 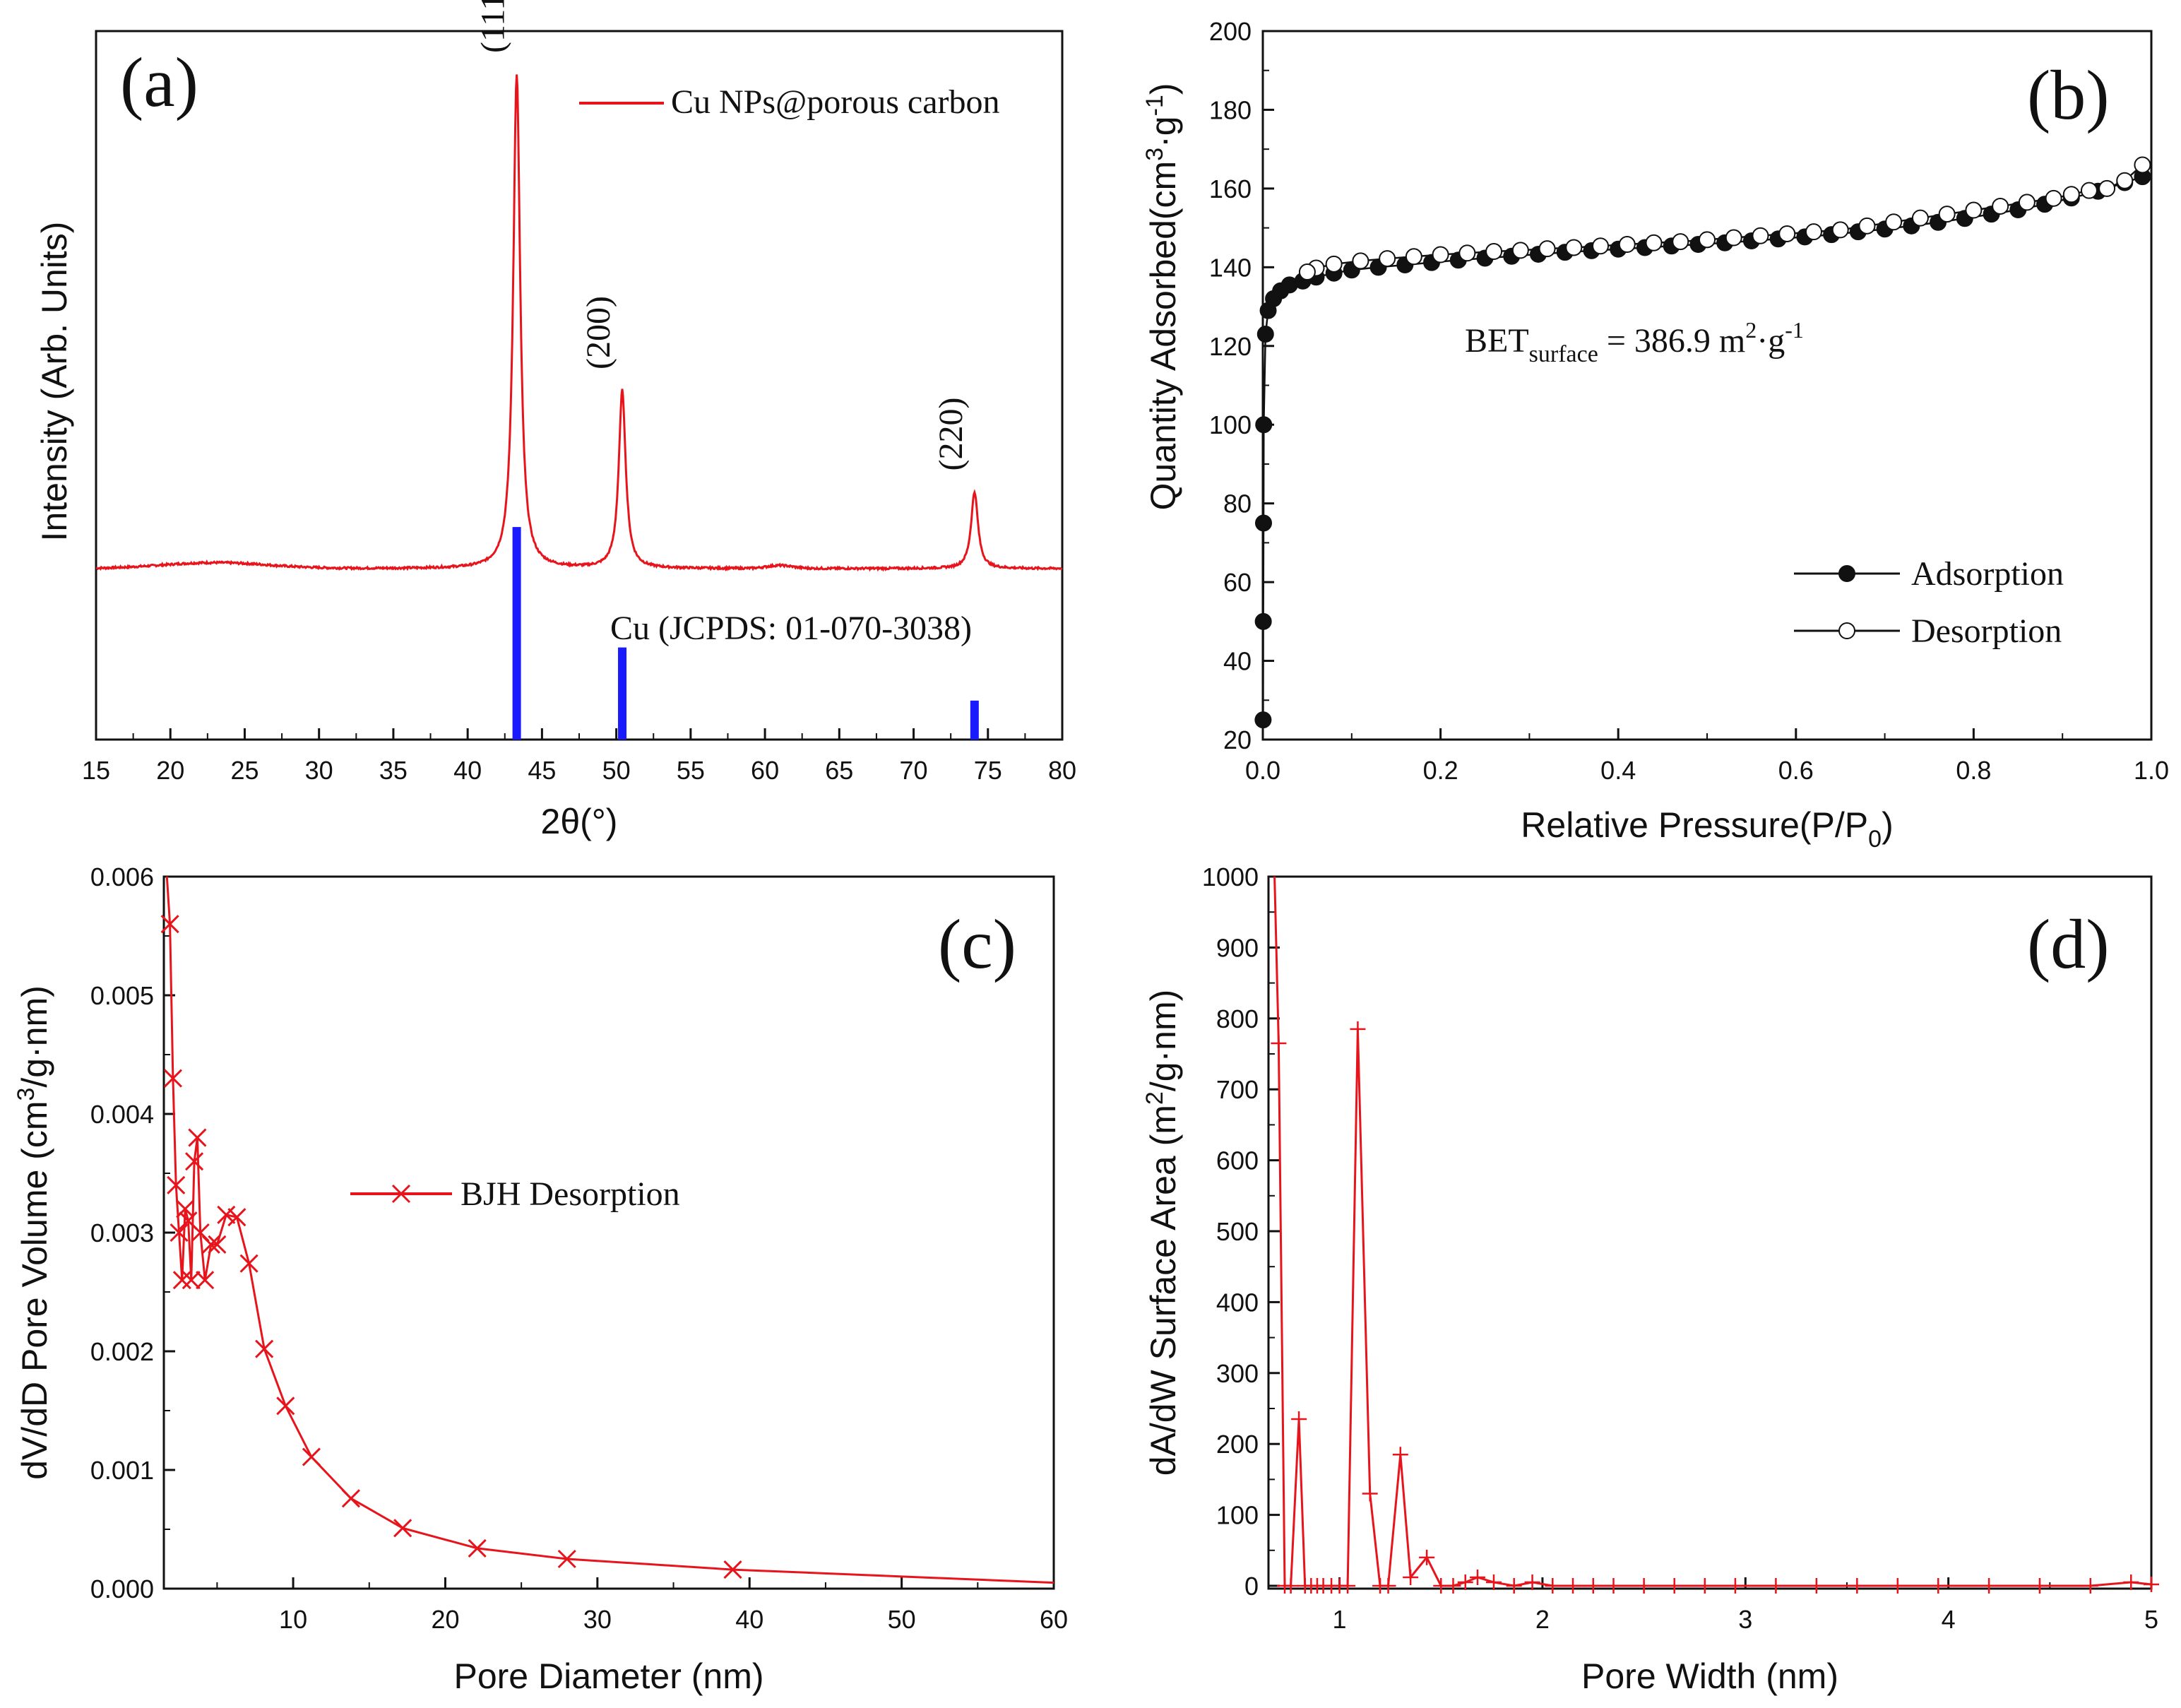 What do you see at coordinates (579, 323) in the screenshot?
I see `xrd-pattern-line` at bounding box center [579, 323].